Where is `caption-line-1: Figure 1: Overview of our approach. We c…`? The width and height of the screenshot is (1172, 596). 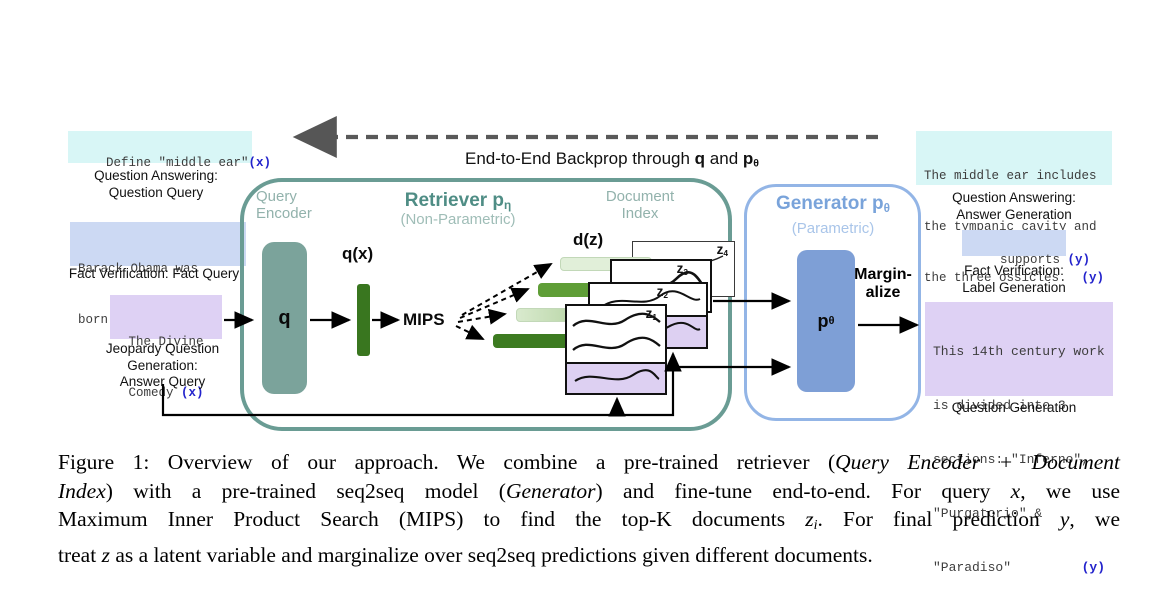
caption-line-1: Figure 1: Overview of our approach. We c… is located at coordinates (589, 462).